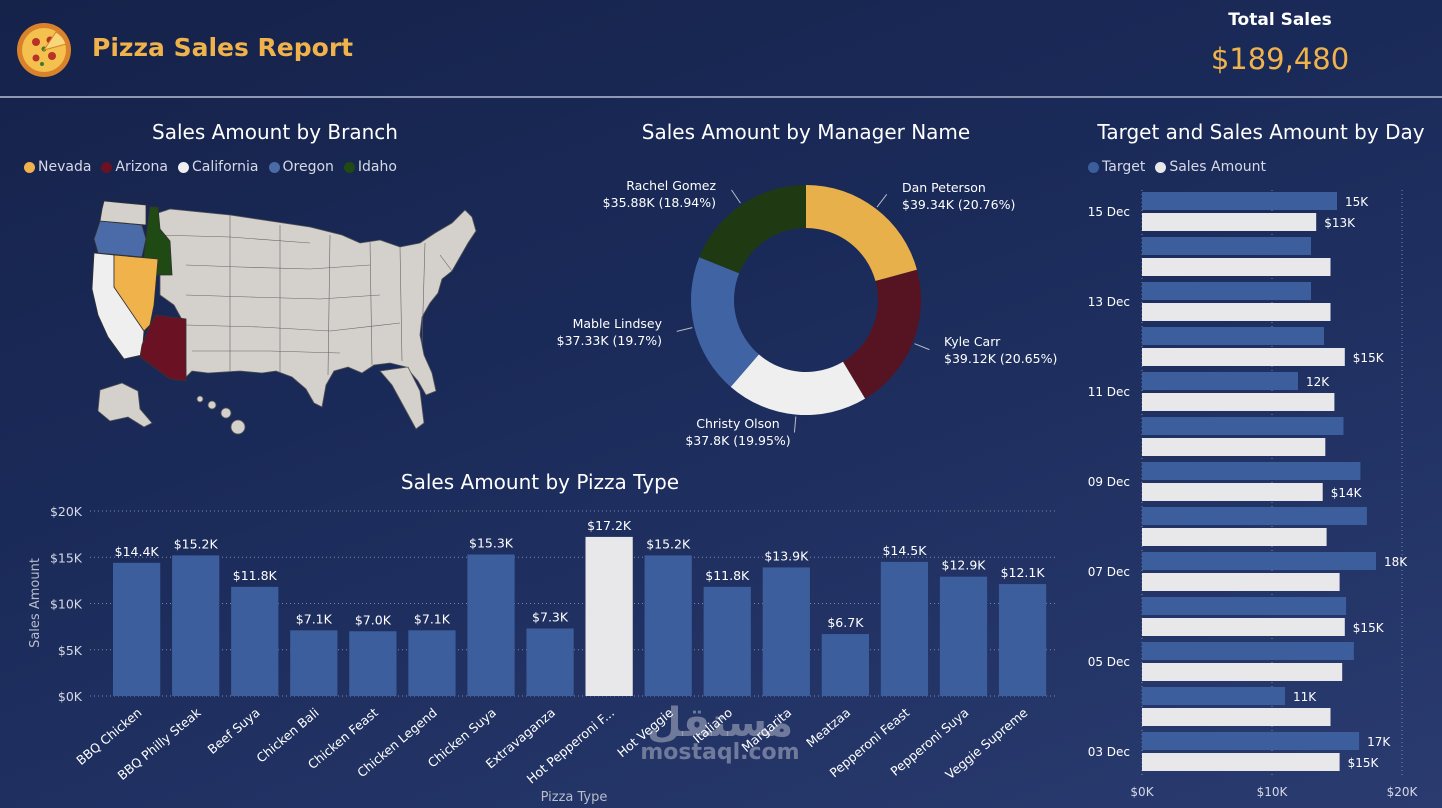  What do you see at coordinates (221, 415) in the screenshot?
I see `map-hawaii` at bounding box center [221, 415].